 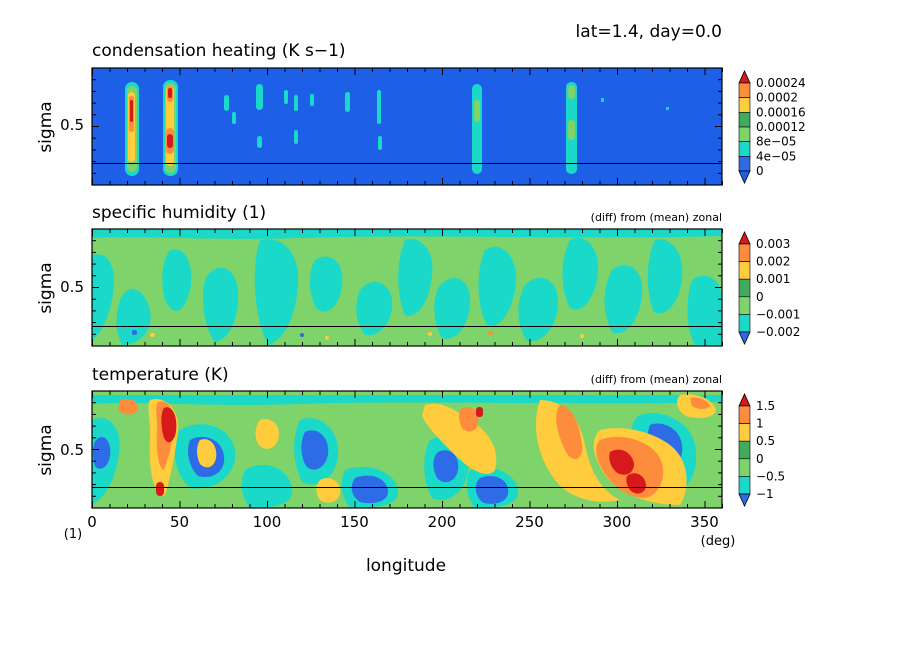 I want to click on panel-2-subtitle: (diff) from (mean) zonal, so click(x=656, y=217).